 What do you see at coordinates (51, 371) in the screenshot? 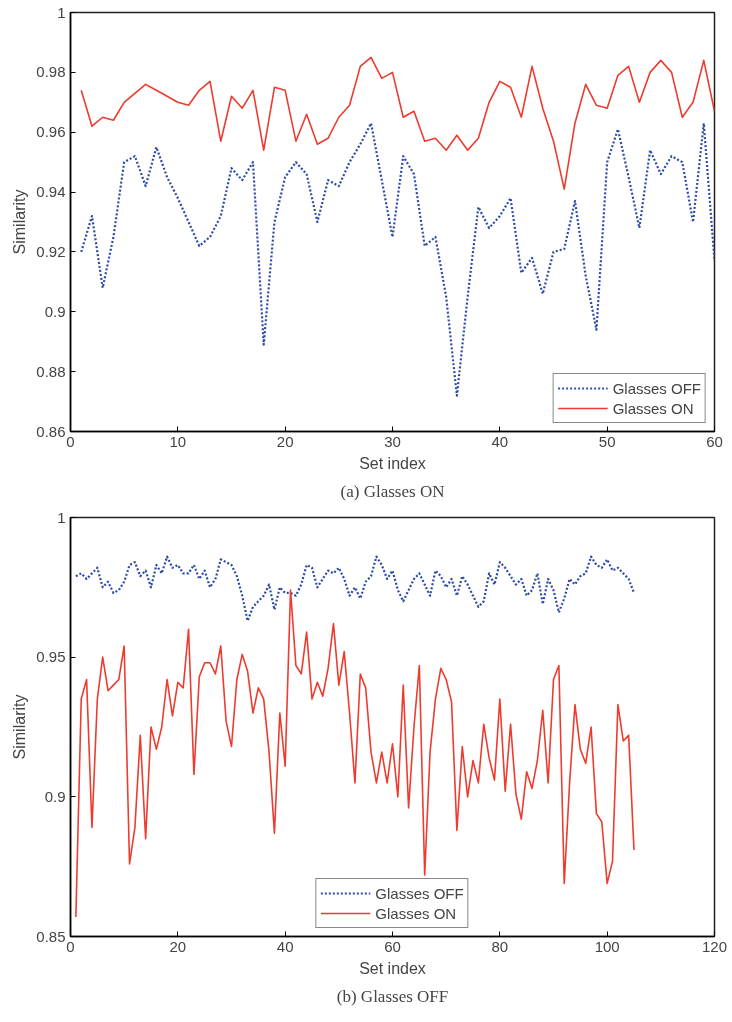
I see `y-tick-label: 0.88` at bounding box center [51, 371].